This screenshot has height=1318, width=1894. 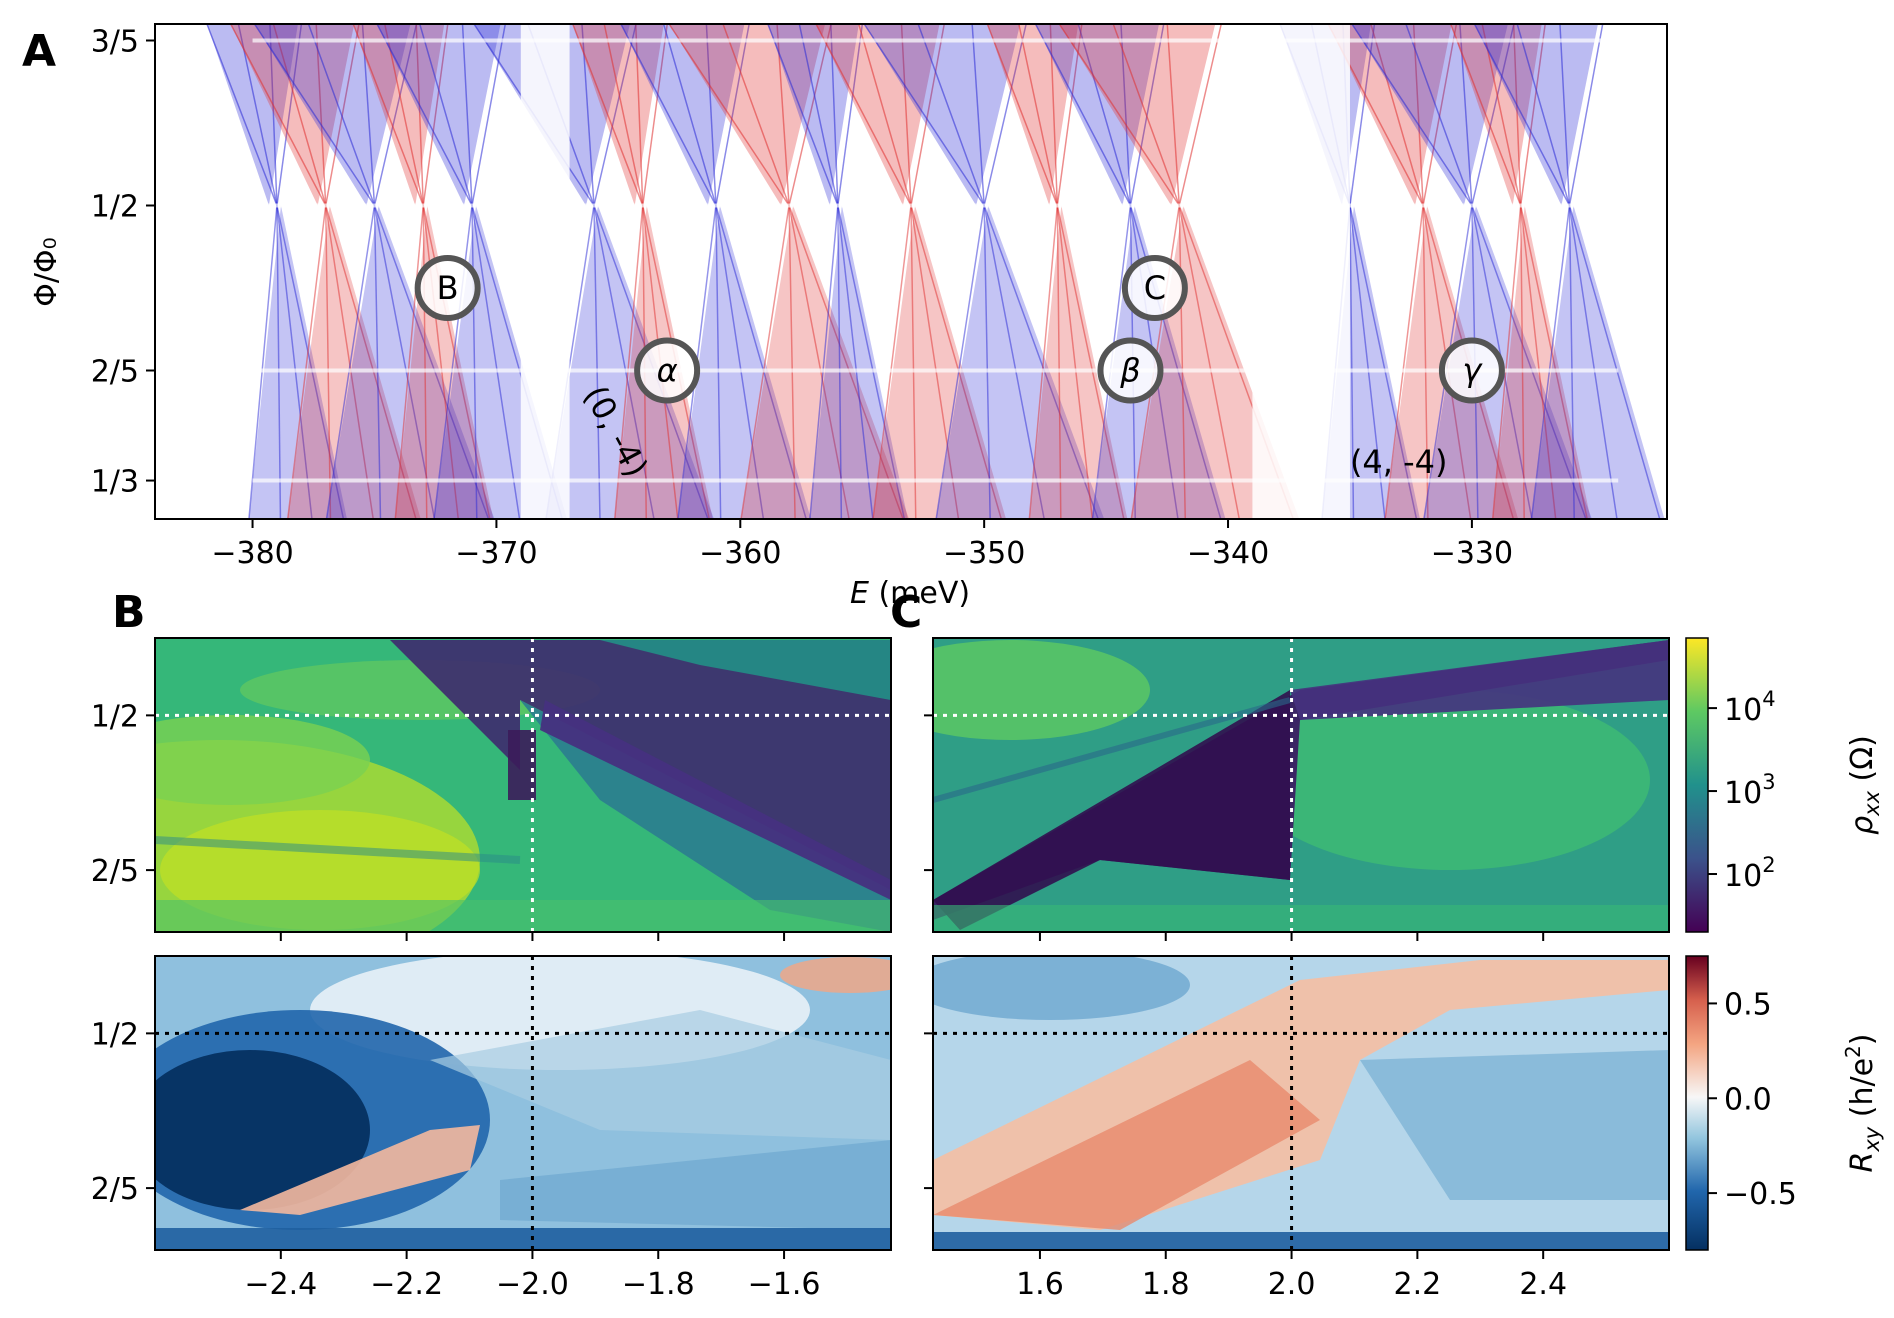 I want to click on panel-c-top-ticks, so click(x=1234, y=827).